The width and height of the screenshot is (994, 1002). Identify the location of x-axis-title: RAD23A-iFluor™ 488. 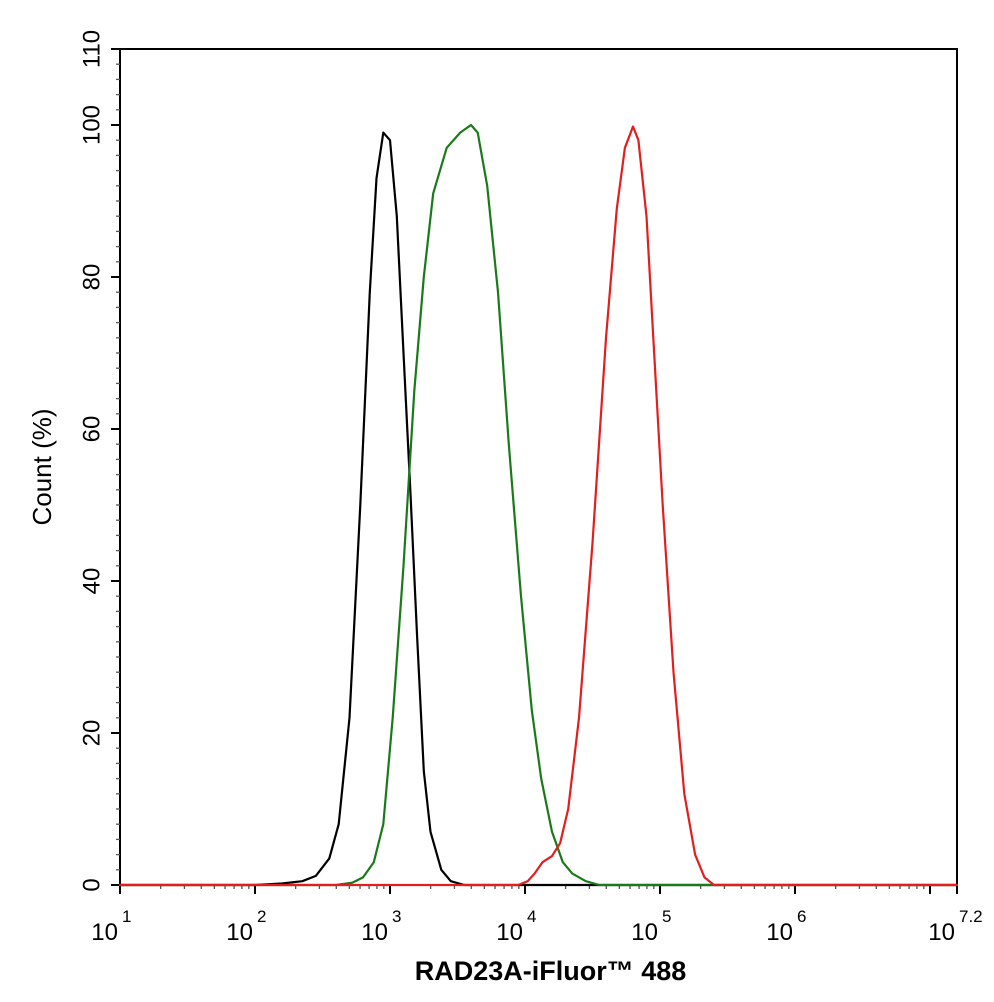
(551, 971).